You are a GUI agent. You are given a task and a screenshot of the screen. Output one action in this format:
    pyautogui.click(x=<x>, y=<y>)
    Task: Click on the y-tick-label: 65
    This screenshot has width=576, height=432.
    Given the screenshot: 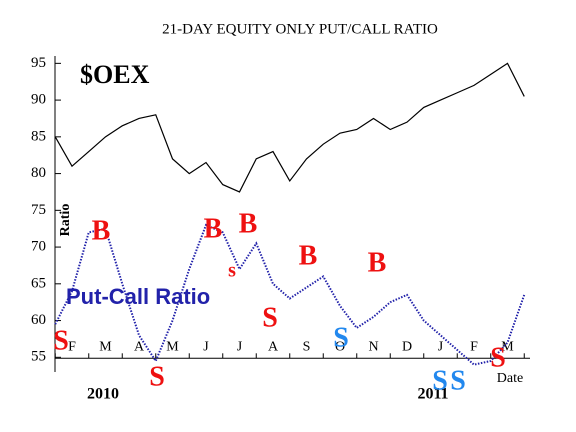 What is the action you would take?
    pyautogui.click(x=38, y=283)
    